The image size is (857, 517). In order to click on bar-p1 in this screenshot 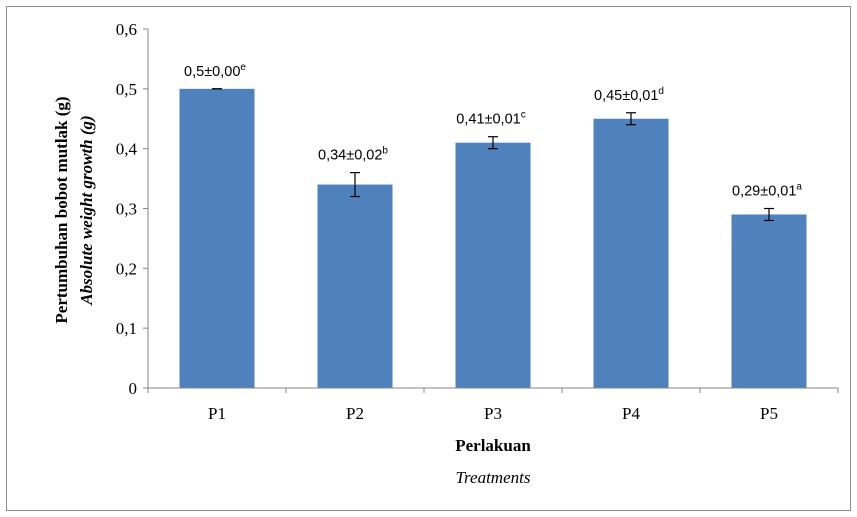, I will do `click(217, 238)`.